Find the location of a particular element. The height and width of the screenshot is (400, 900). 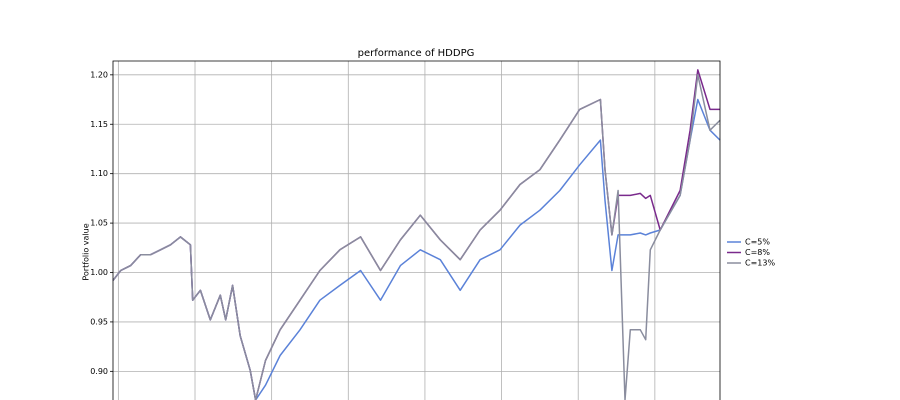

y-tick-label: 0.95 is located at coordinates (99, 321).